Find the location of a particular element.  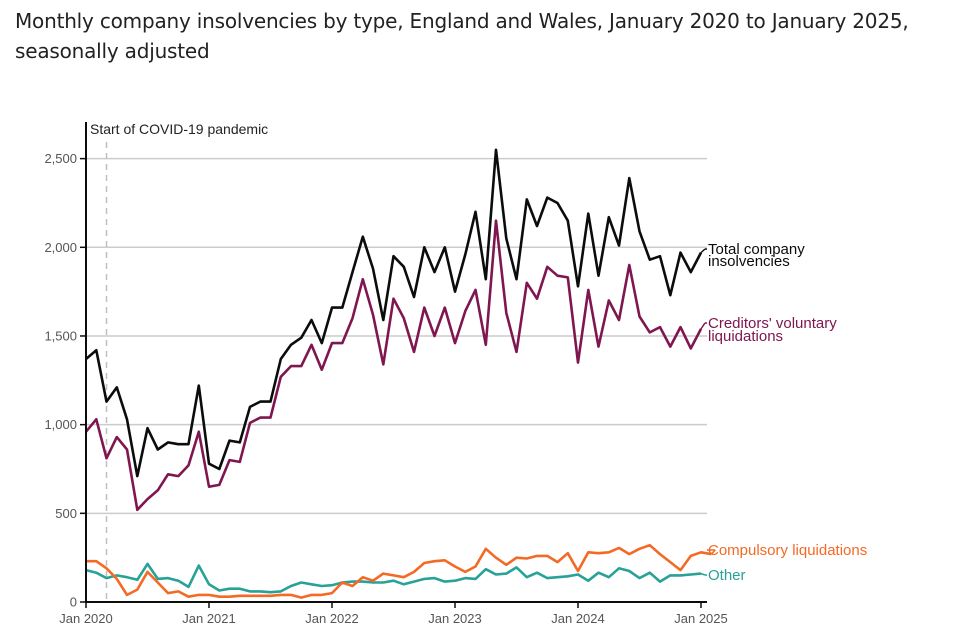

series-label: liquidations is located at coordinates (745, 336).